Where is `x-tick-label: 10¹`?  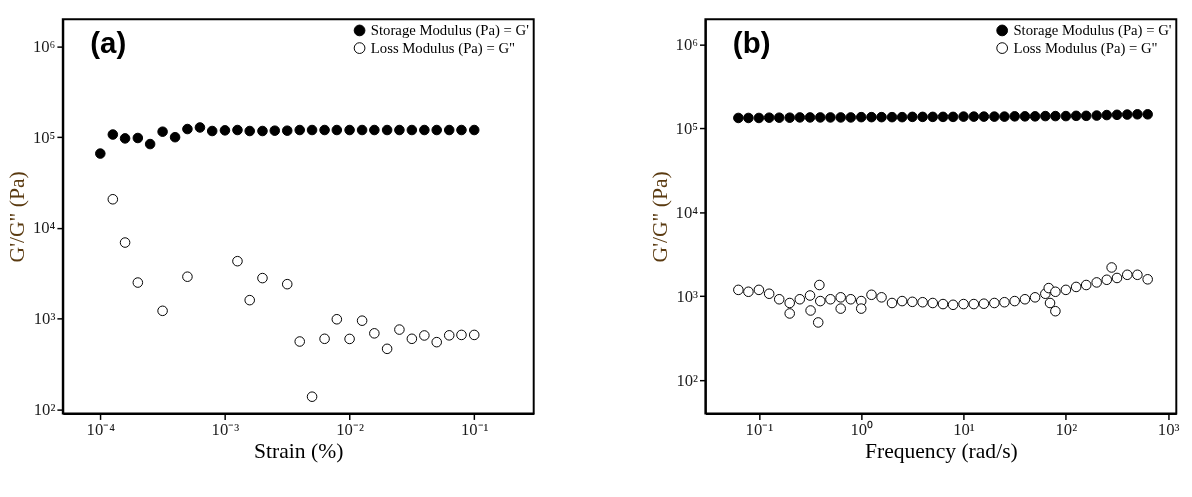 x-tick-label: 10¹ is located at coordinates (964, 429).